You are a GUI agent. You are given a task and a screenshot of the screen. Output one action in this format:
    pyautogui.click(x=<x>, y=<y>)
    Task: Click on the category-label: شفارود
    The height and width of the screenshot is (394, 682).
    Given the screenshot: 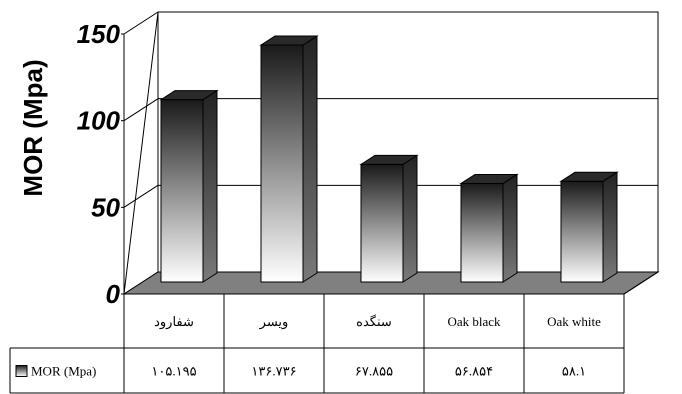 What is the action you would take?
    pyautogui.click(x=174, y=322)
    